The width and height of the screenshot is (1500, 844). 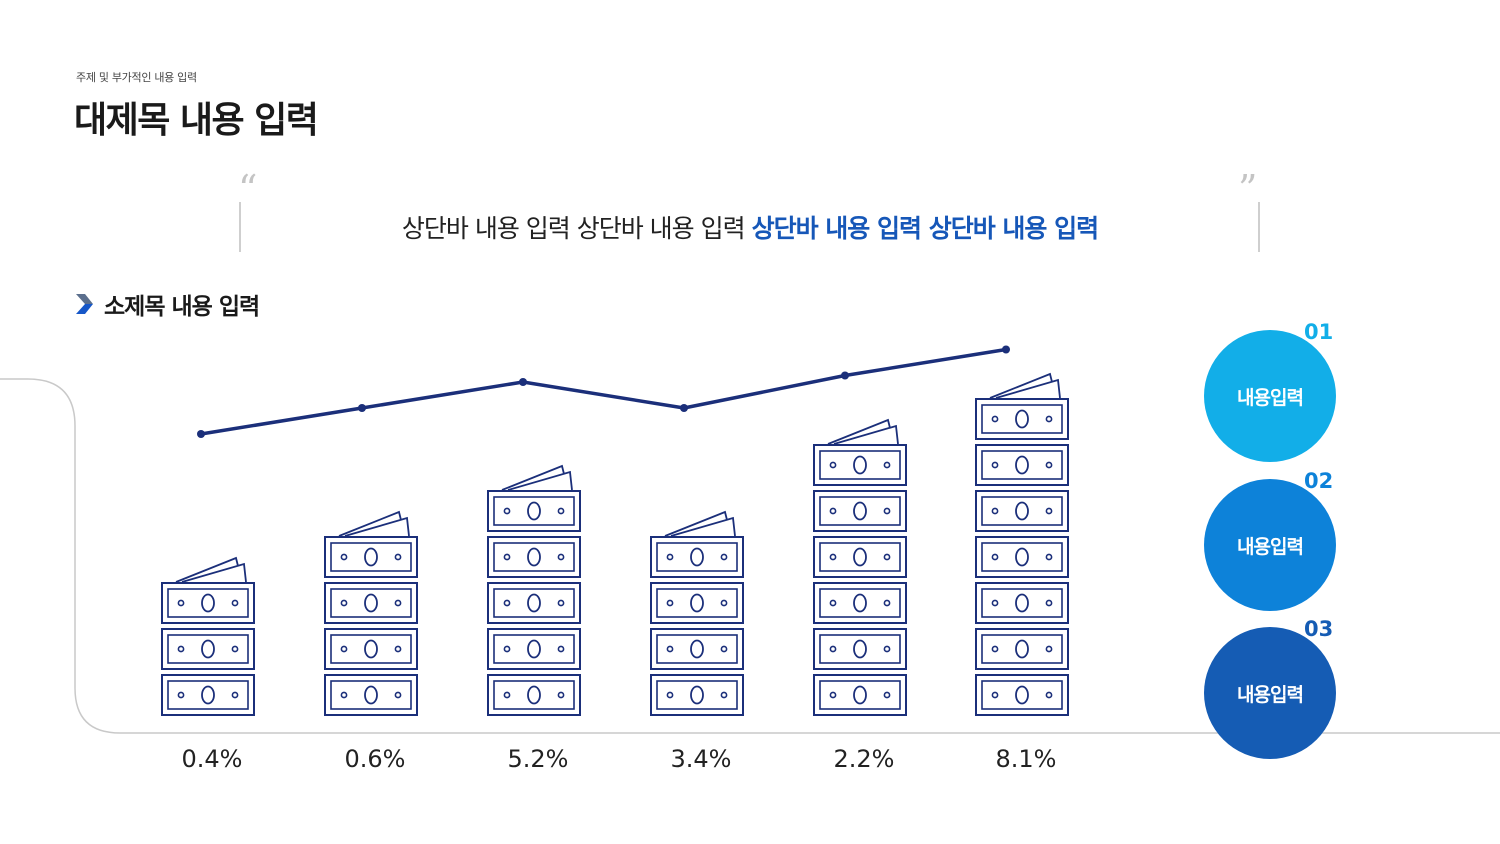 I want to click on legend-item: 01 내용입력, so click(x=1273, y=392).